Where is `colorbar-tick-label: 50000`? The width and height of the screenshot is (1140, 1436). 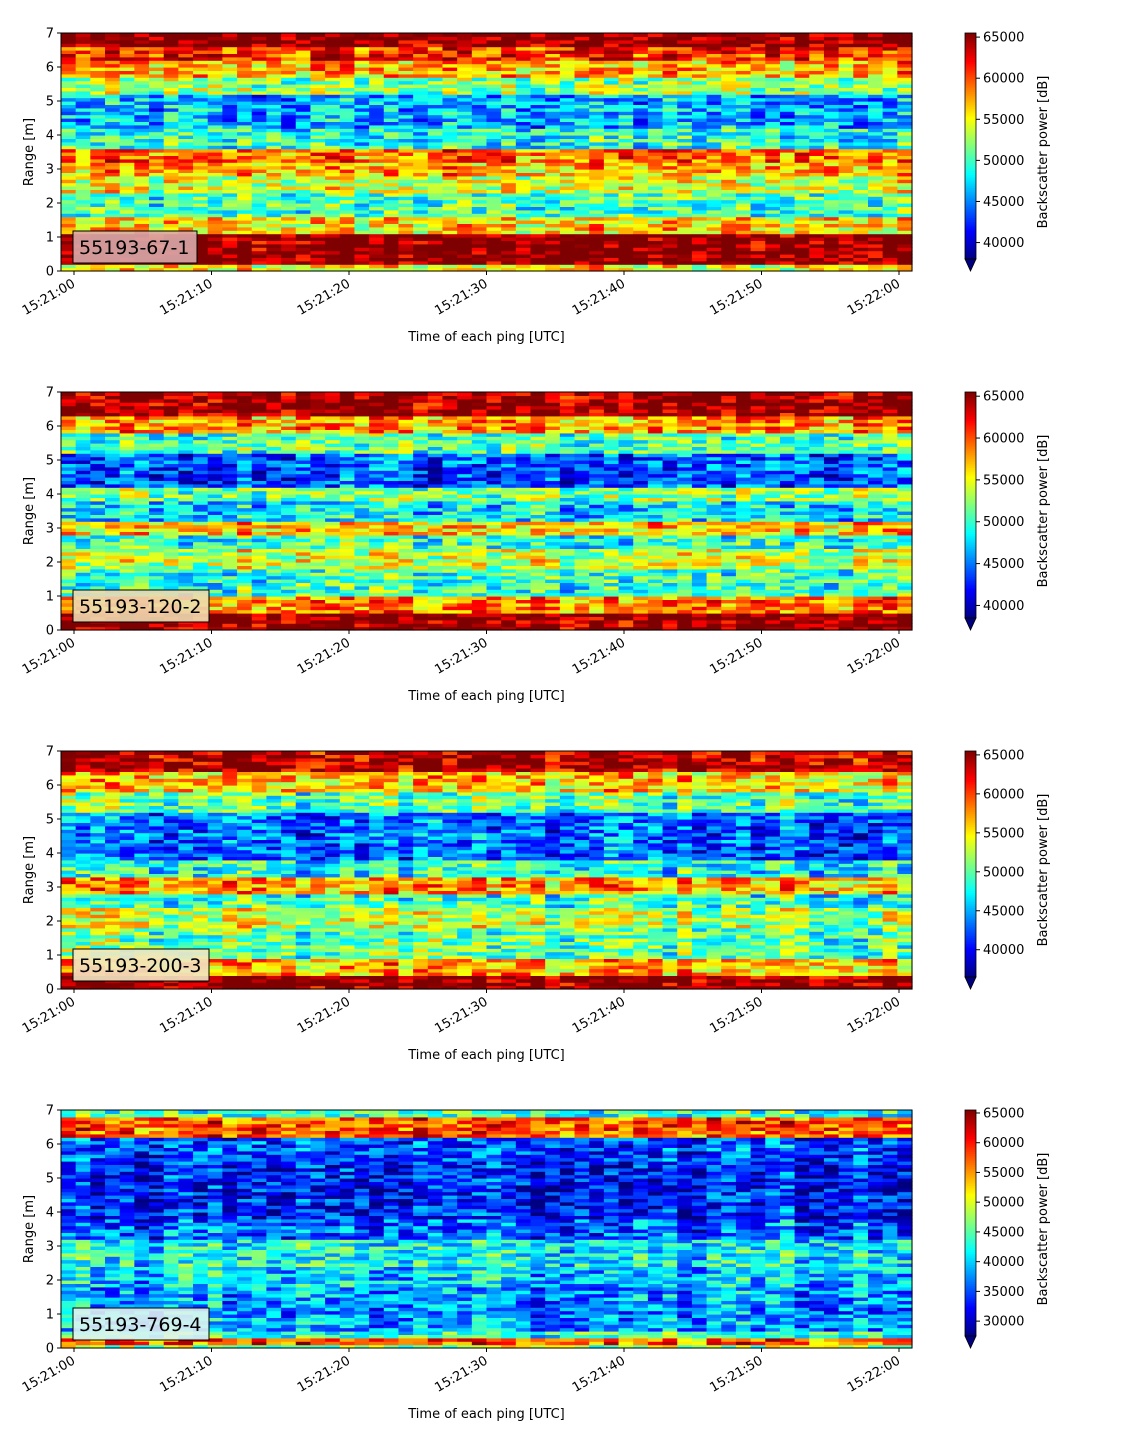 colorbar-tick-label: 50000 is located at coordinates (1003, 161).